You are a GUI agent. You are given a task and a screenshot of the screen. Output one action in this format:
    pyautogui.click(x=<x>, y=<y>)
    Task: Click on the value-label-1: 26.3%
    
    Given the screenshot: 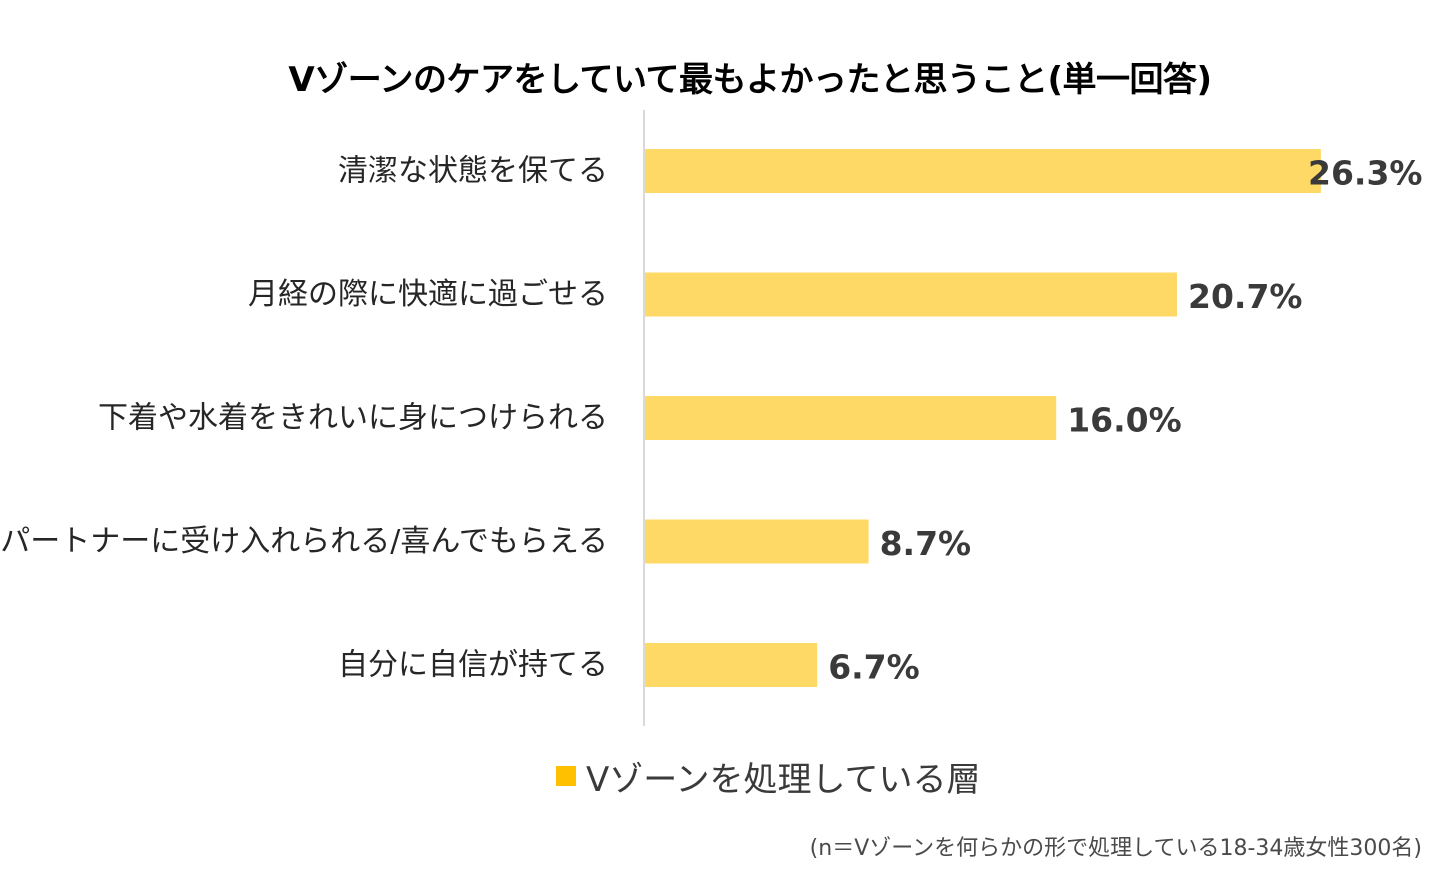 What is the action you would take?
    pyautogui.click(x=1365, y=173)
    